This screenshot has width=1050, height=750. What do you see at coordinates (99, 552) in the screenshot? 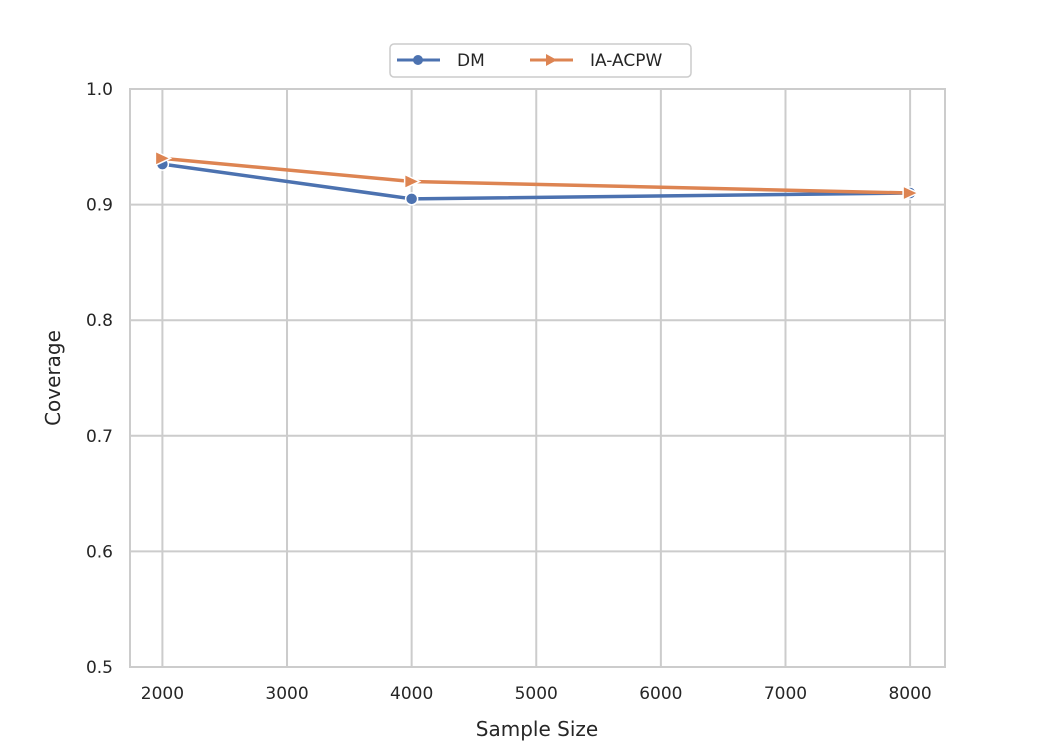
I see `y-tick-label: 0.6` at bounding box center [99, 552].